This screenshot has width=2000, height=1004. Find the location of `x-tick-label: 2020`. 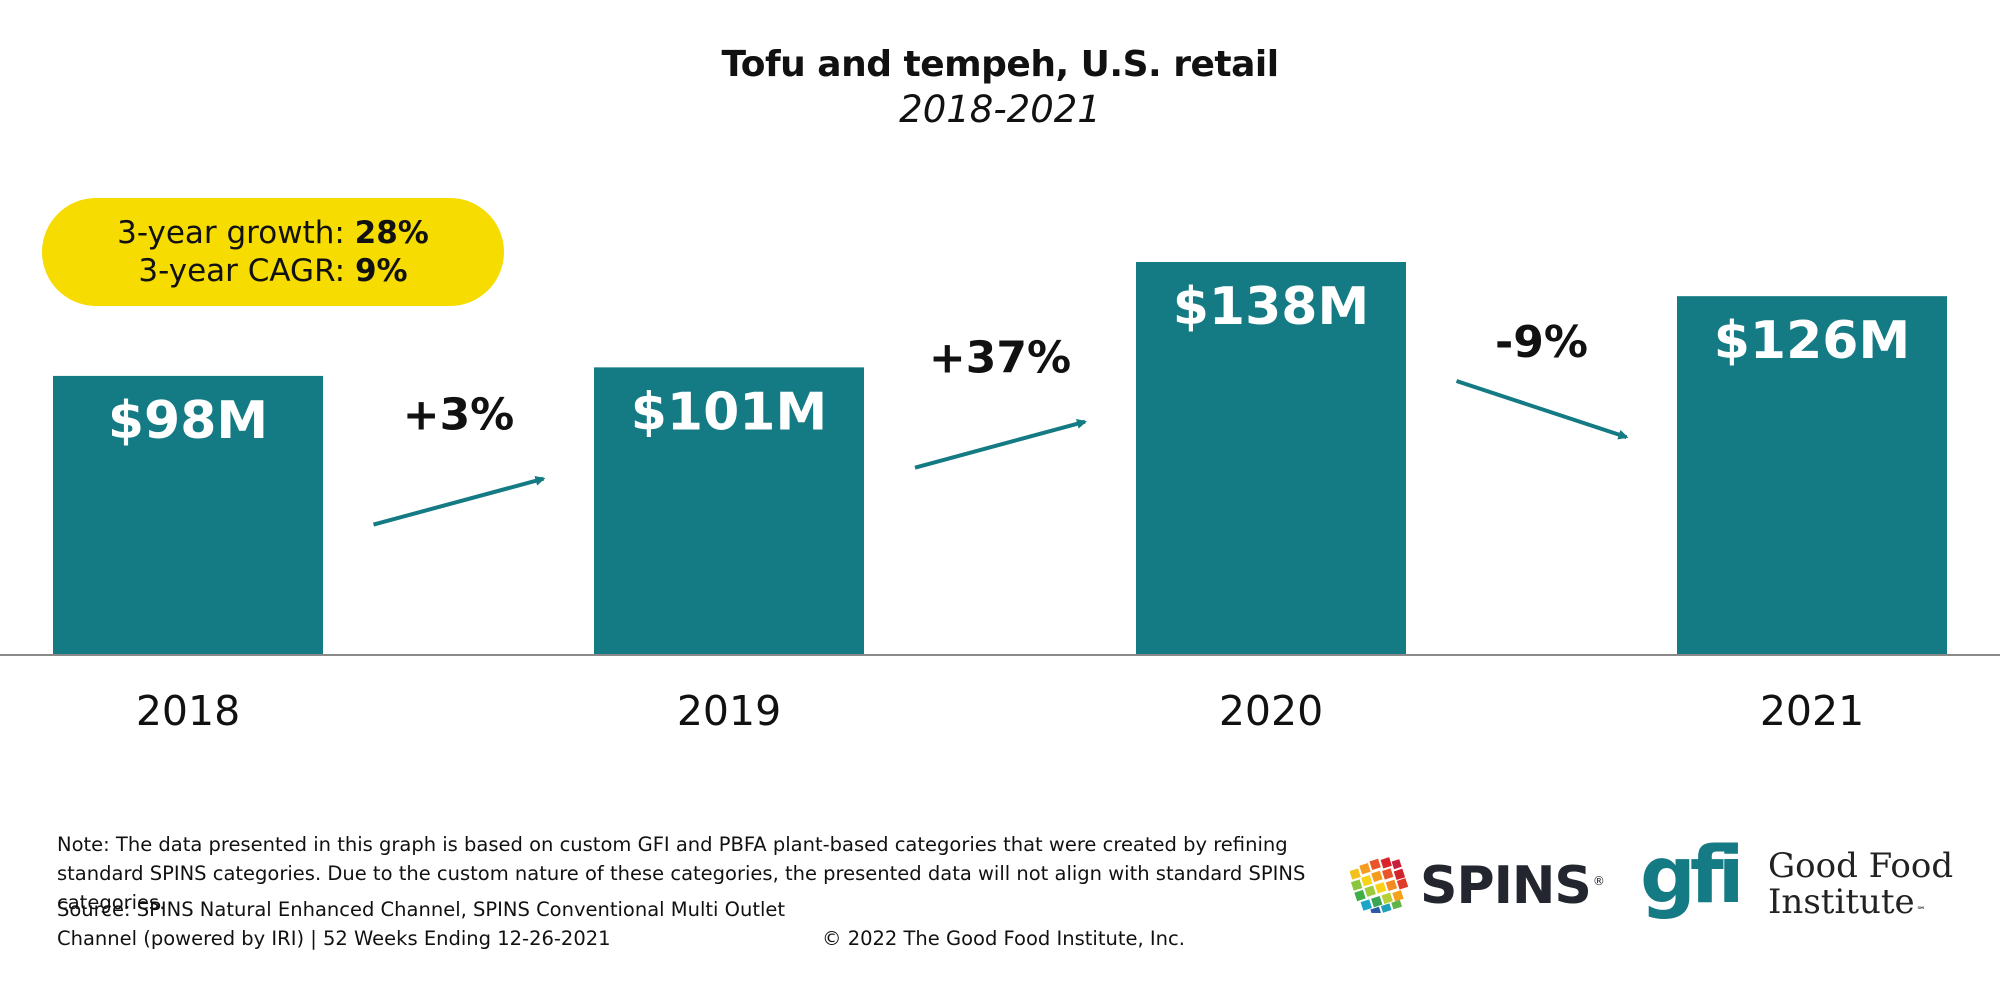

x-tick-label: 2020 is located at coordinates (1271, 711).